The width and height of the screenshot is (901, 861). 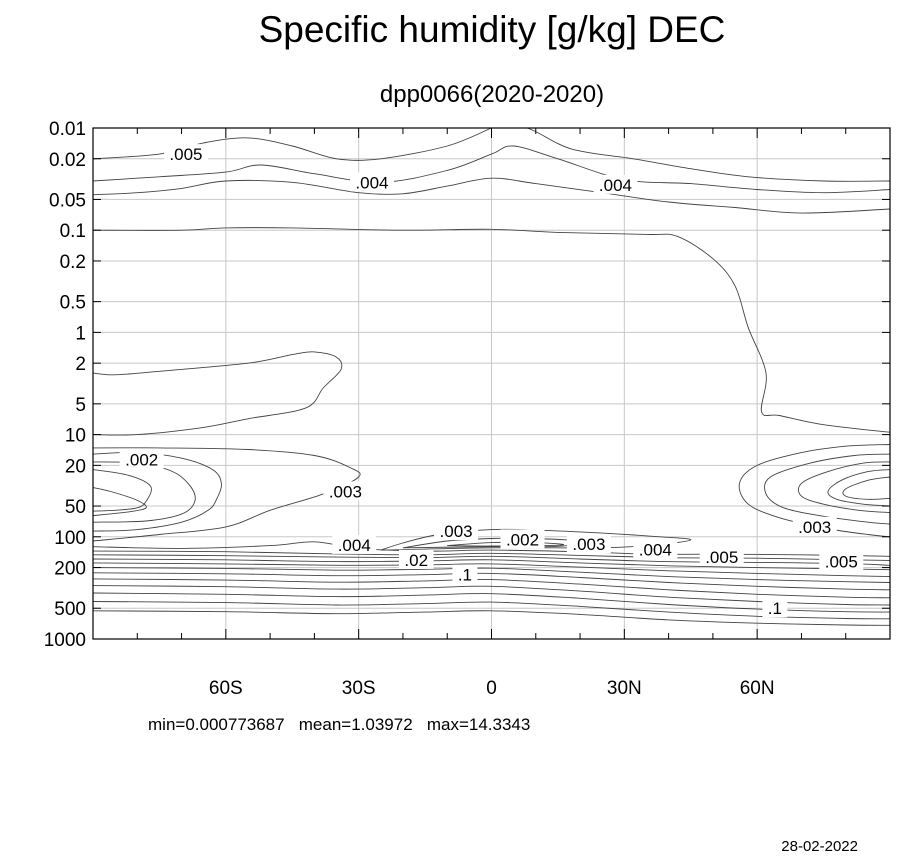 I want to click on y-tick-label: 0.5, so click(x=73, y=303).